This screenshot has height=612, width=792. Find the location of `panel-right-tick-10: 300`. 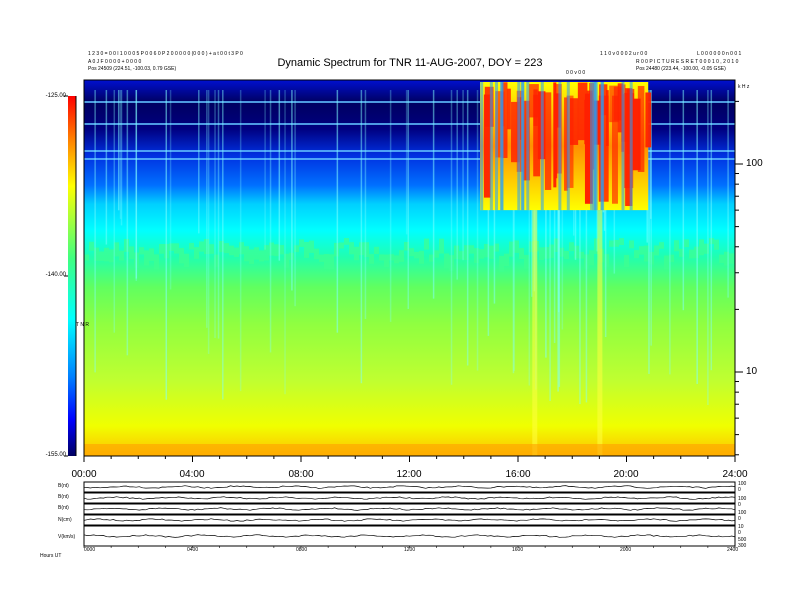

panel-right-tick-10: 300 is located at coordinates (742, 546).